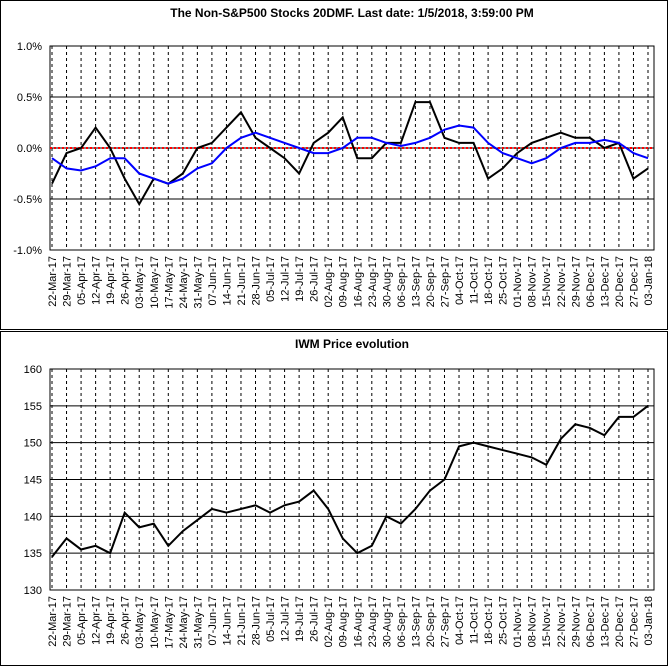  I want to click on y-tick-label: 0.5%, so click(29, 98).